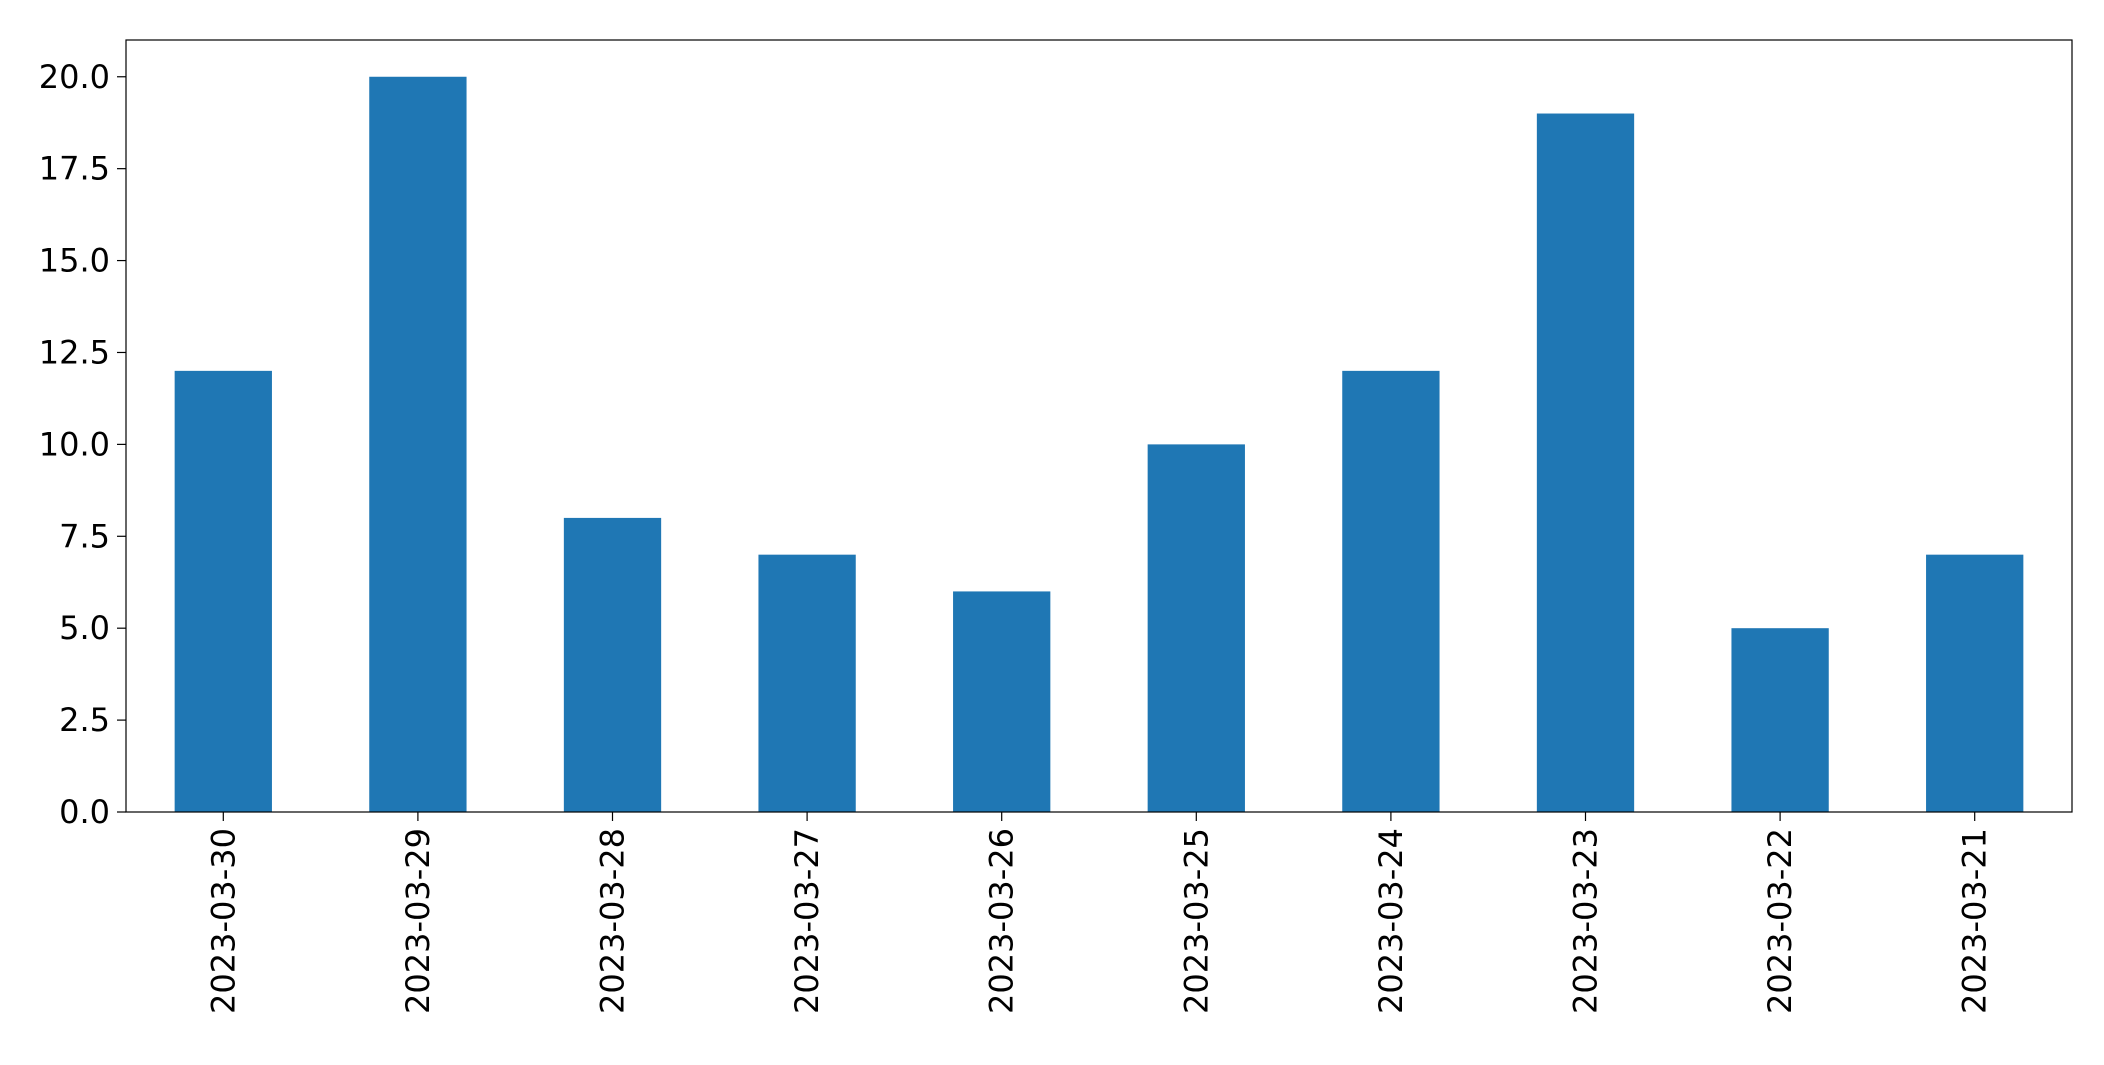 Image resolution: width=2104 pixels, height=1065 pixels. Describe the element at coordinates (74, 169) in the screenshot. I see `y-tick-label: 17.5` at that location.